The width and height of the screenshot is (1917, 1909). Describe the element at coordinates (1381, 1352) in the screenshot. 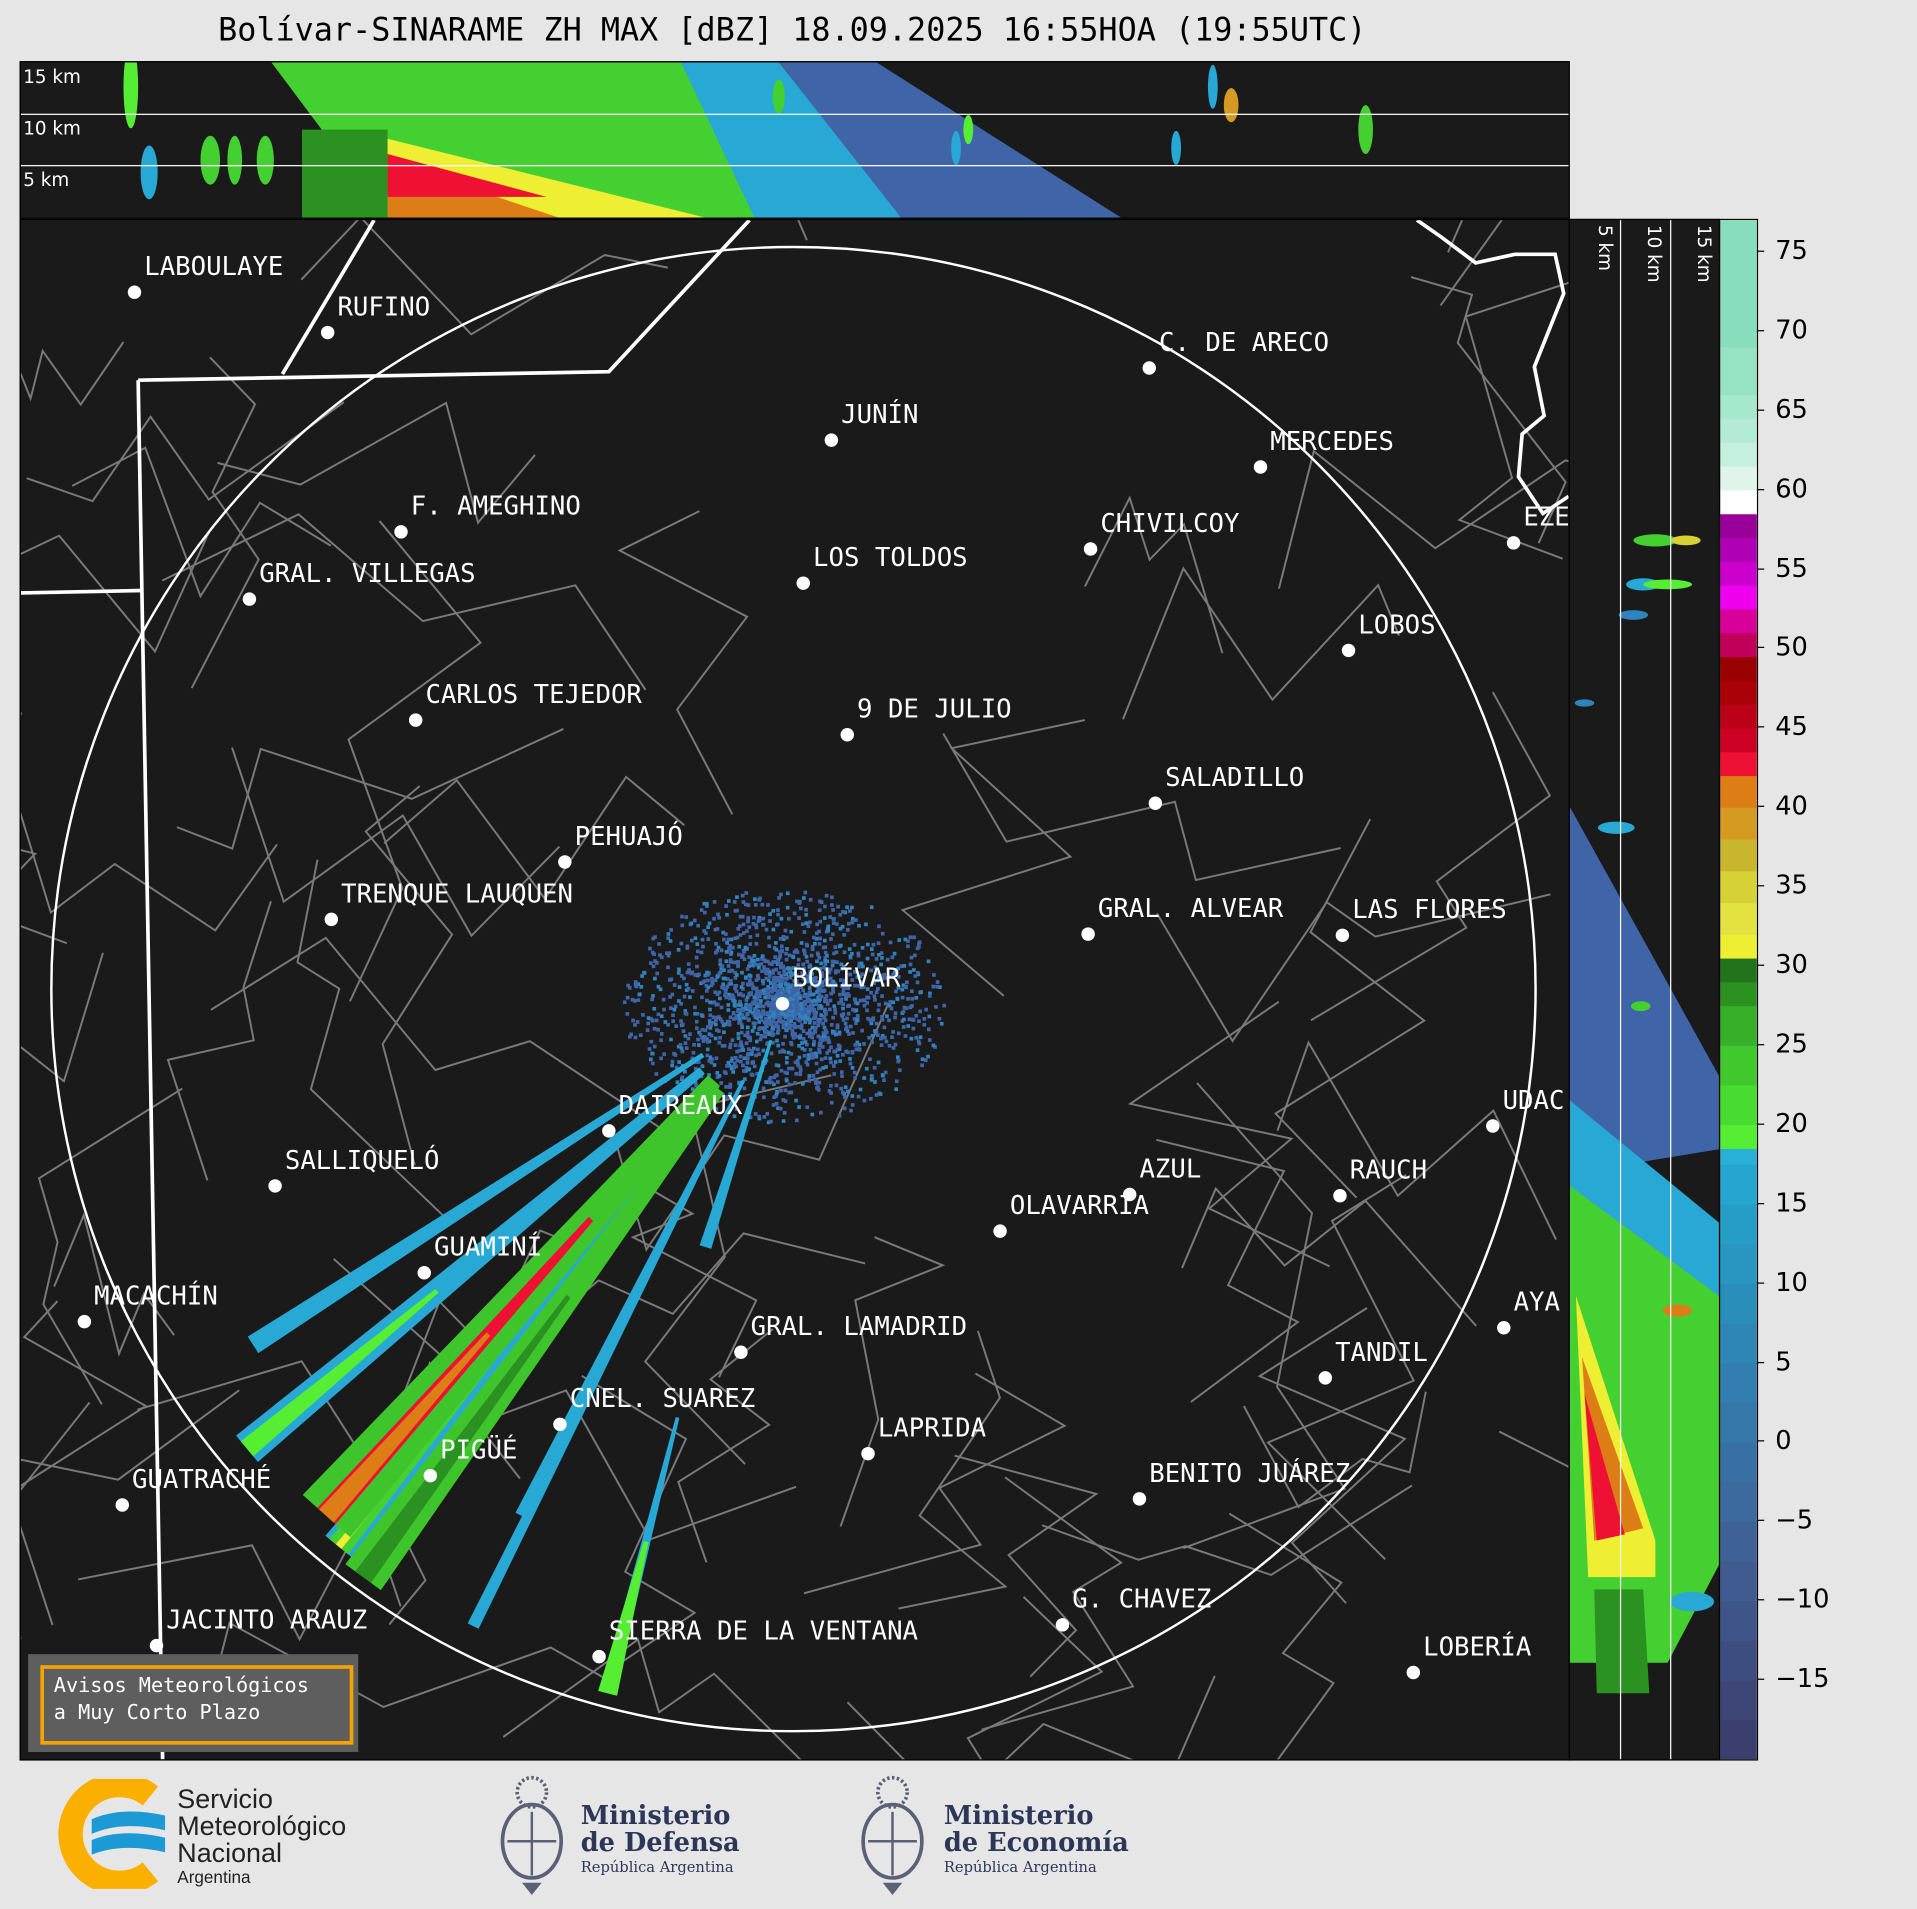

I see `city-label: TANDIL` at that location.